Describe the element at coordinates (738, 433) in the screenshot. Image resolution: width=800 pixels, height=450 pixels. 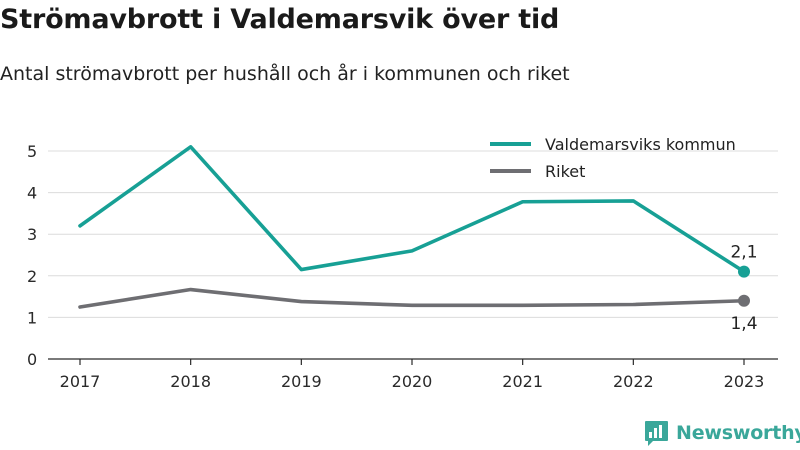
I see `brand-name: Newsworthy` at that location.